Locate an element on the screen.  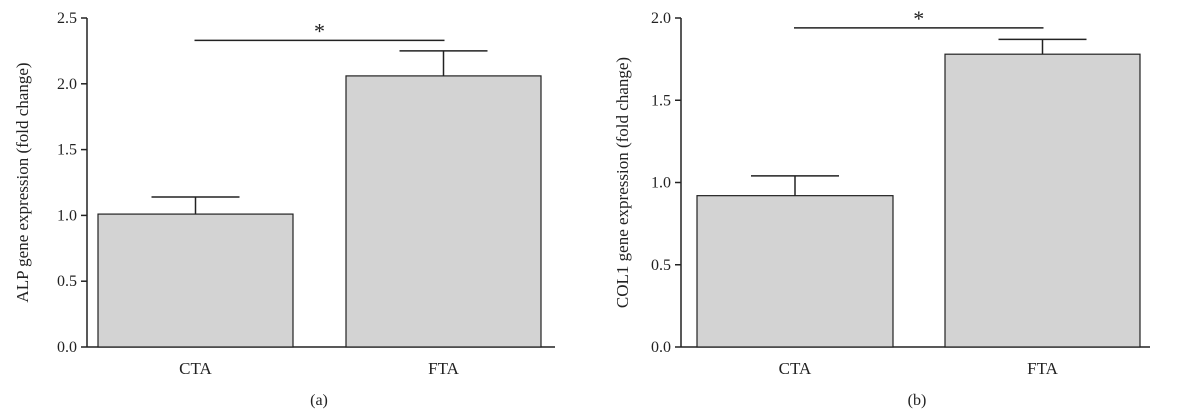
panel-label: (b) is located at coordinates (917, 400).